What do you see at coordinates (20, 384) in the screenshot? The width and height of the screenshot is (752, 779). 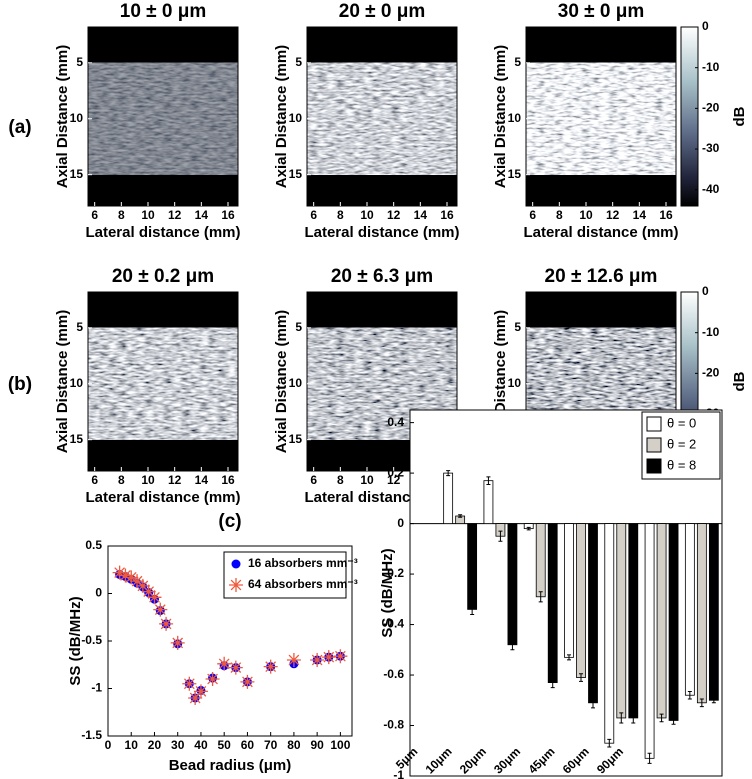 I see `row-label: (b)` at bounding box center [20, 384].